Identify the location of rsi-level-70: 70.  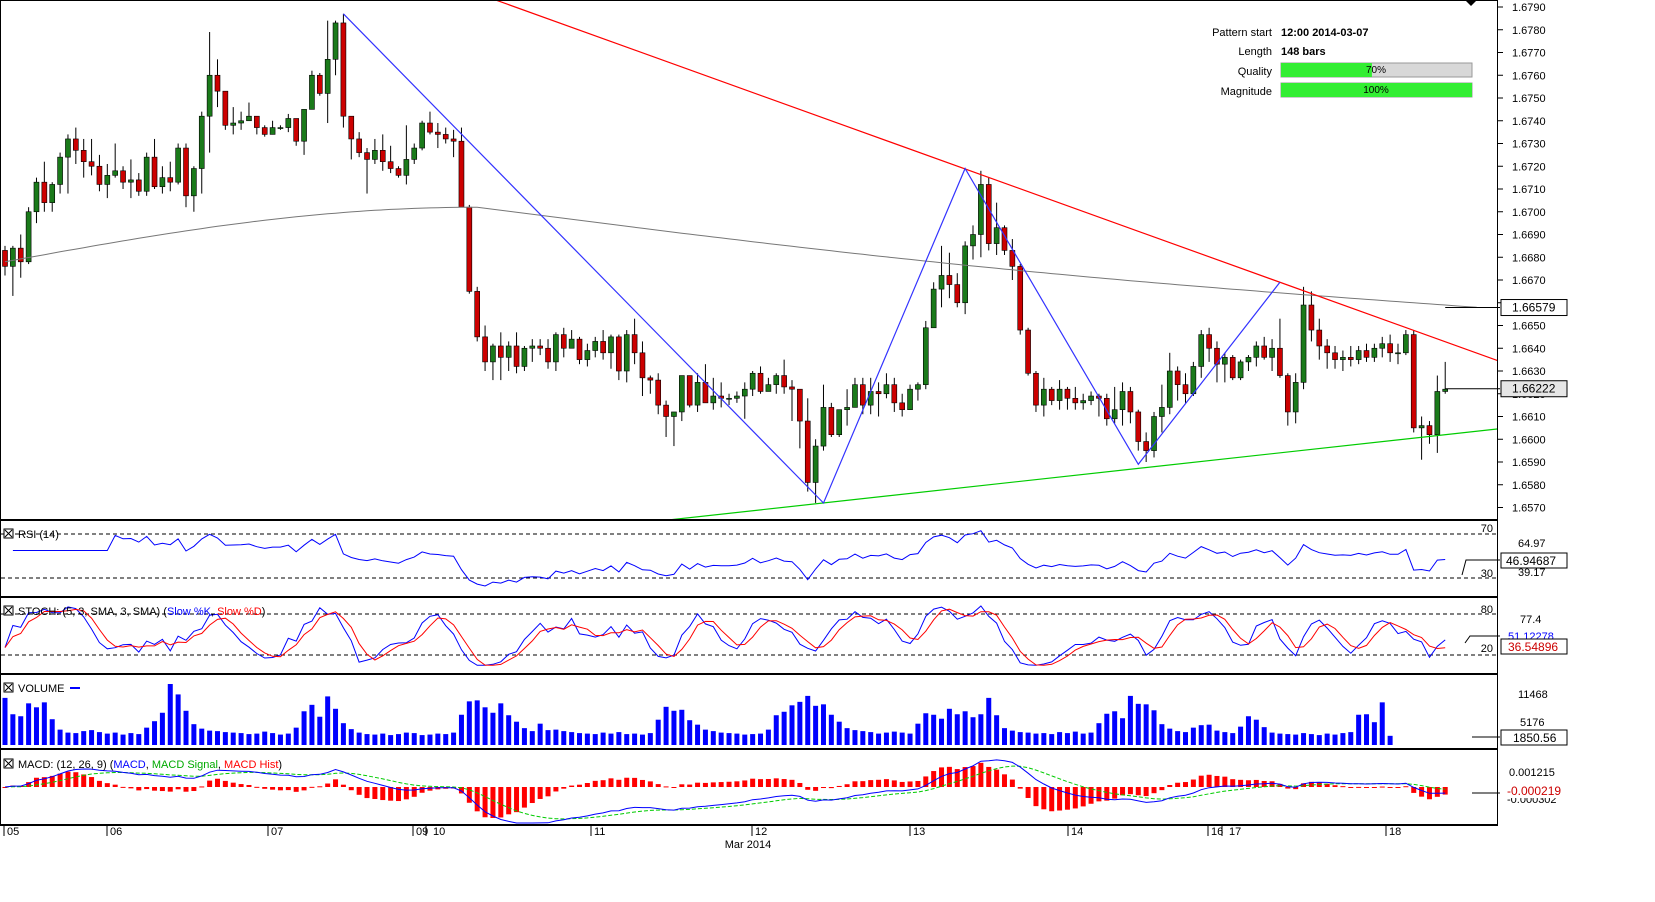
(1487, 529).